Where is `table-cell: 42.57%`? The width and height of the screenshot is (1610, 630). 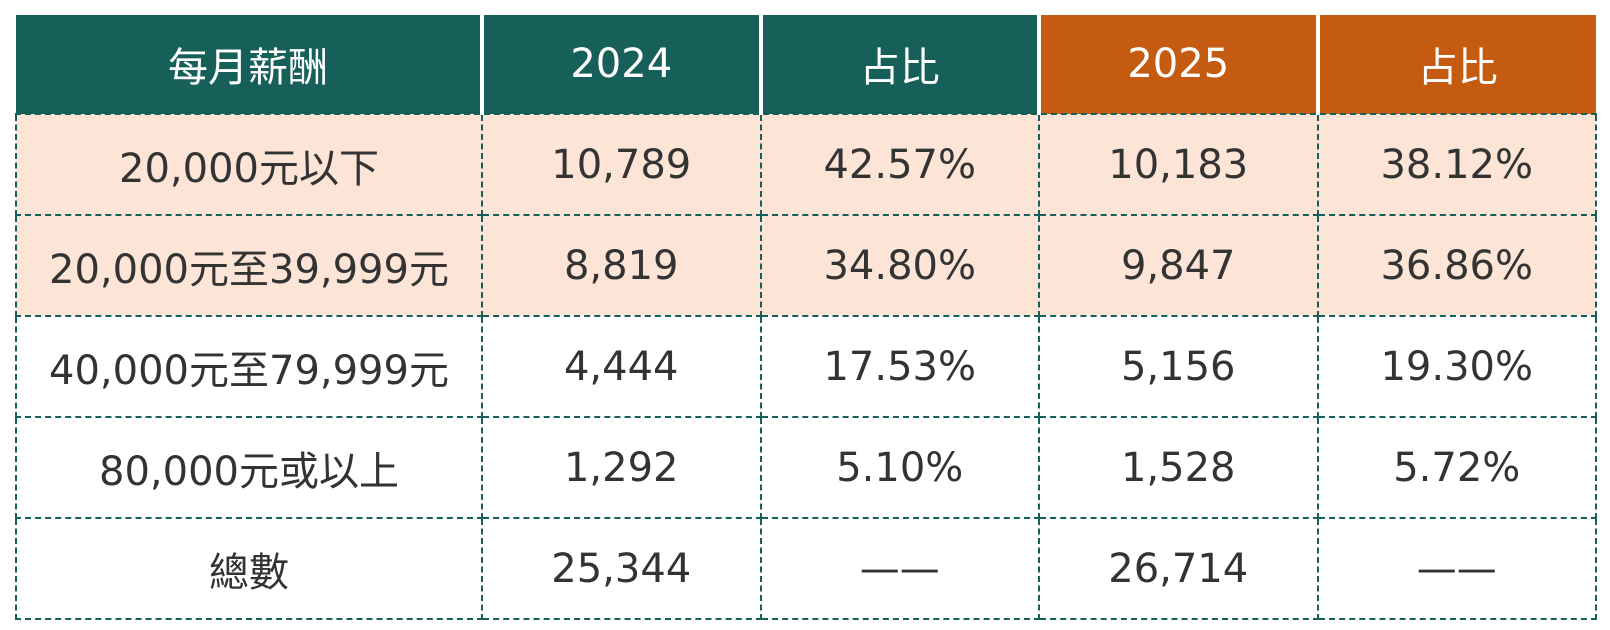
table-cell: 42.57% is located at coordinates (899, 164).